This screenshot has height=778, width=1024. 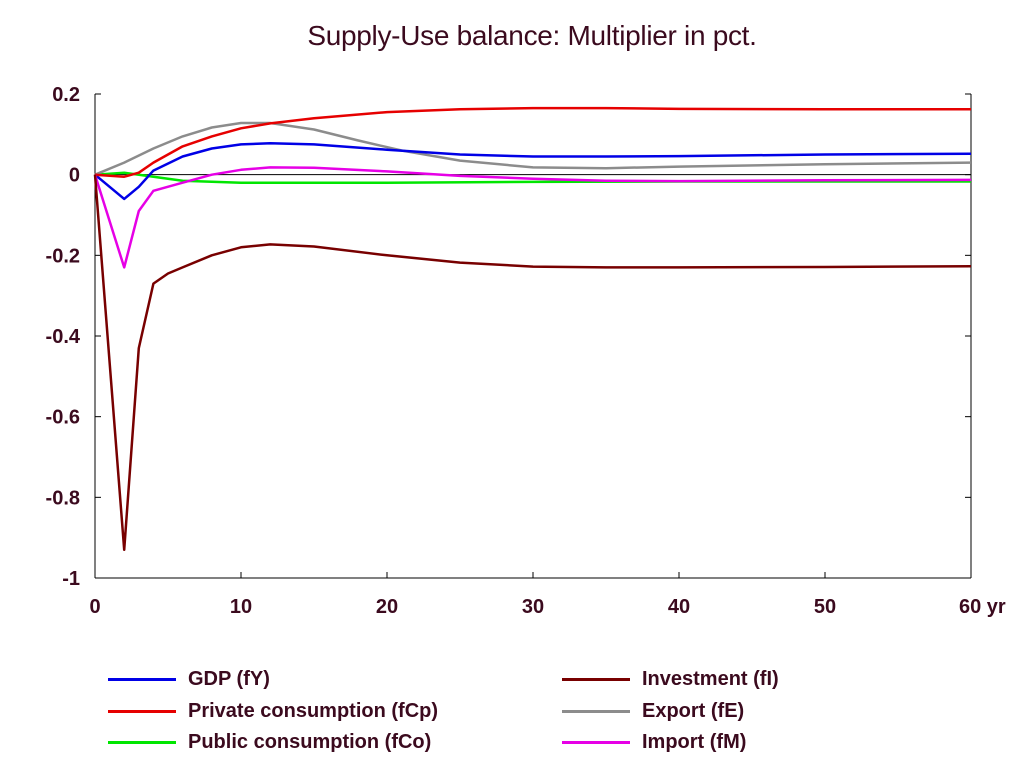 What do you see at coordinates (74, 176) in the screenshot?
I see `y-tick-label: 0` at bounding box center [74, 176].